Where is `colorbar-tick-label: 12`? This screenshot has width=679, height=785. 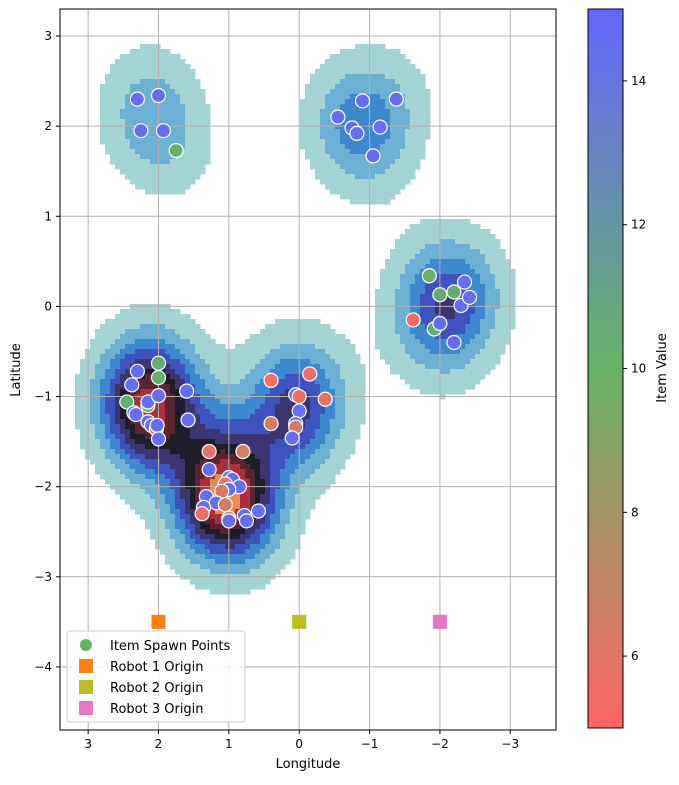 colorbar-tick-label: 12 is located at coordinates (638, 225).